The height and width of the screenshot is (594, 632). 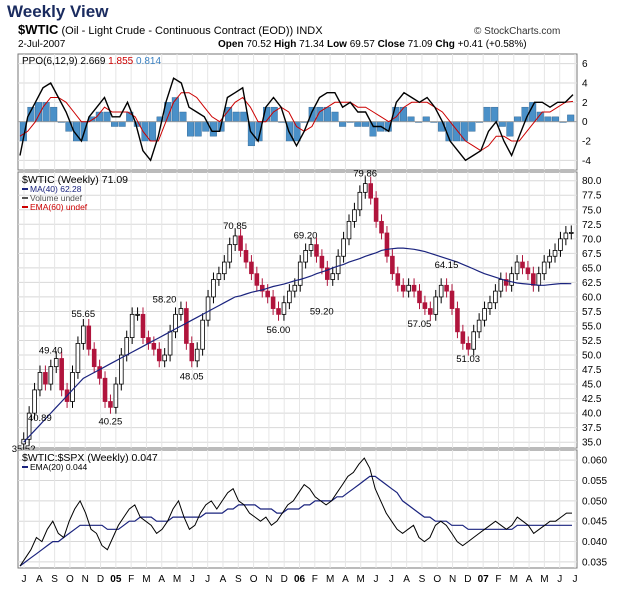 What do you see at coordinates (296, 119) in the screenshot?
I see `ppo-line` at bounding box center [296, 119].